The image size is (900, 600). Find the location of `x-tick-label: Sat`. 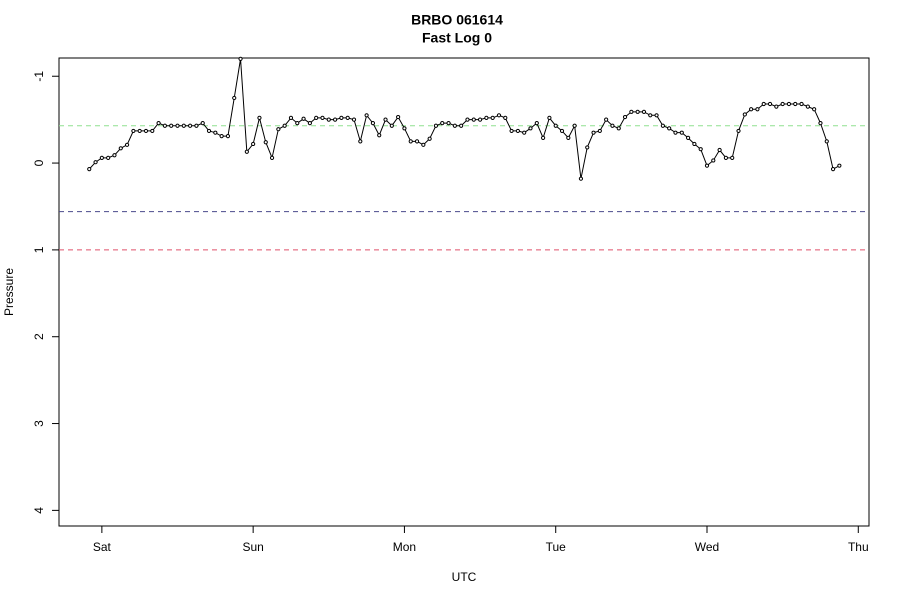

x-tick-label: Sat is located at coordinates (102, 547).